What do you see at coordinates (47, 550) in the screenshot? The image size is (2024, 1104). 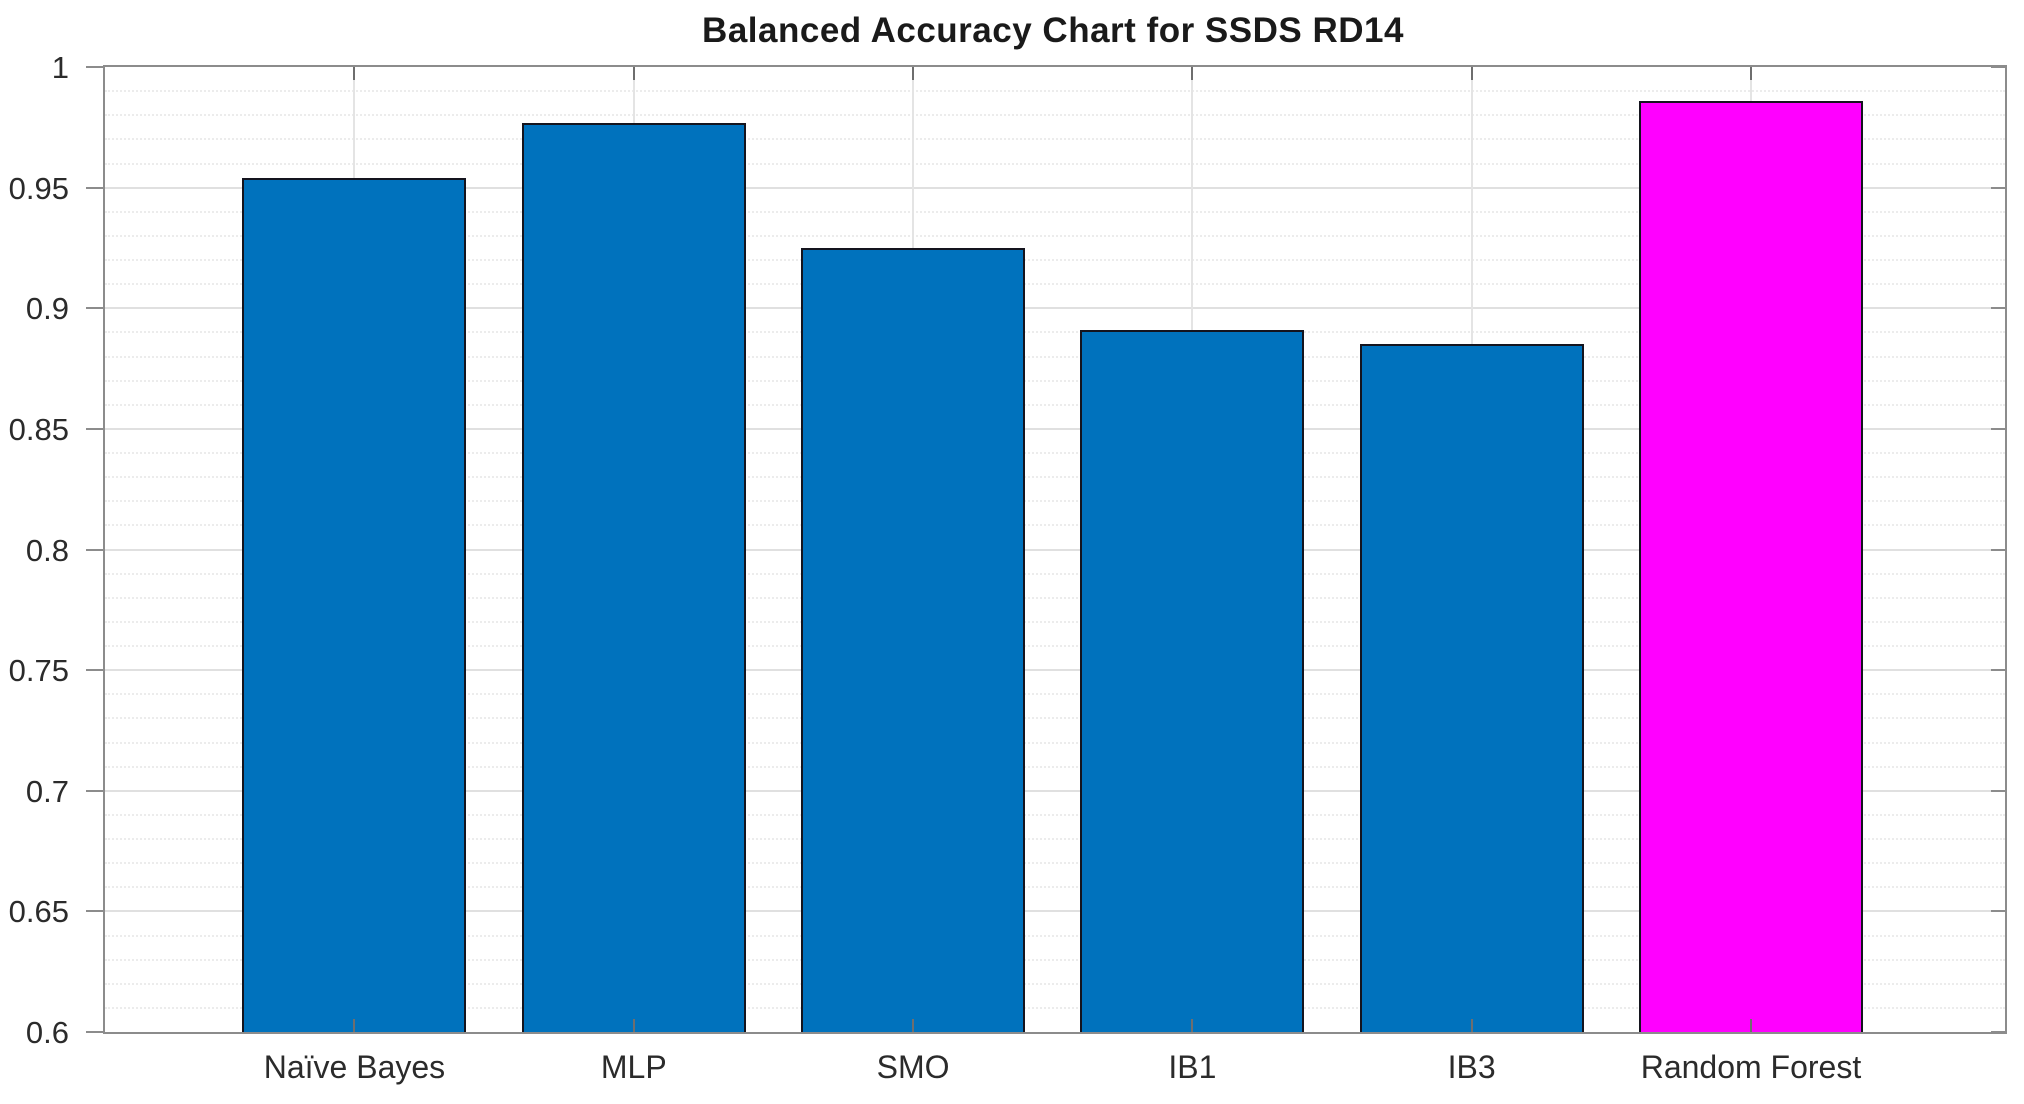 I see `y-axis-tick-label: 0.8` at bounding box center [47, 550].